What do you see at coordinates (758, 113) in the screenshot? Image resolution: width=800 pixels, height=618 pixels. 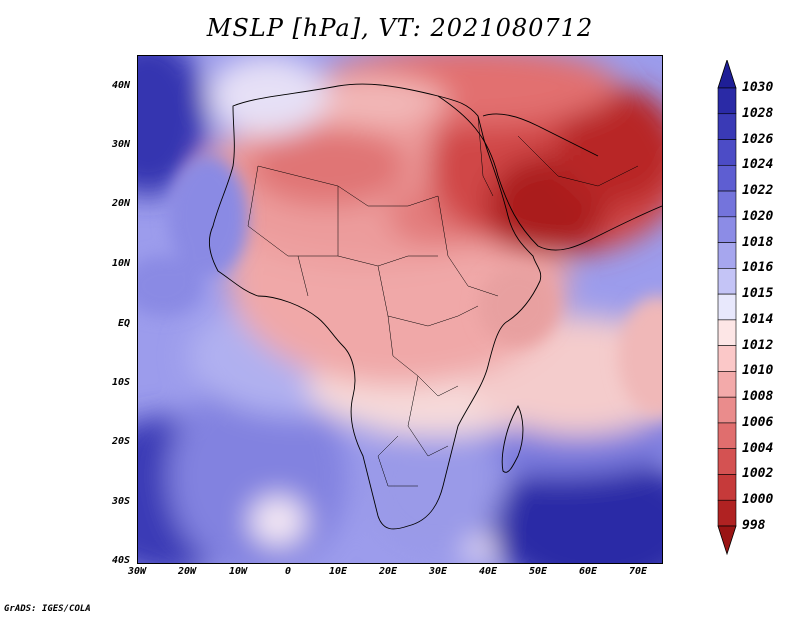 I see `colorbar-level-label: 1028` at bounding box center [758, 113].